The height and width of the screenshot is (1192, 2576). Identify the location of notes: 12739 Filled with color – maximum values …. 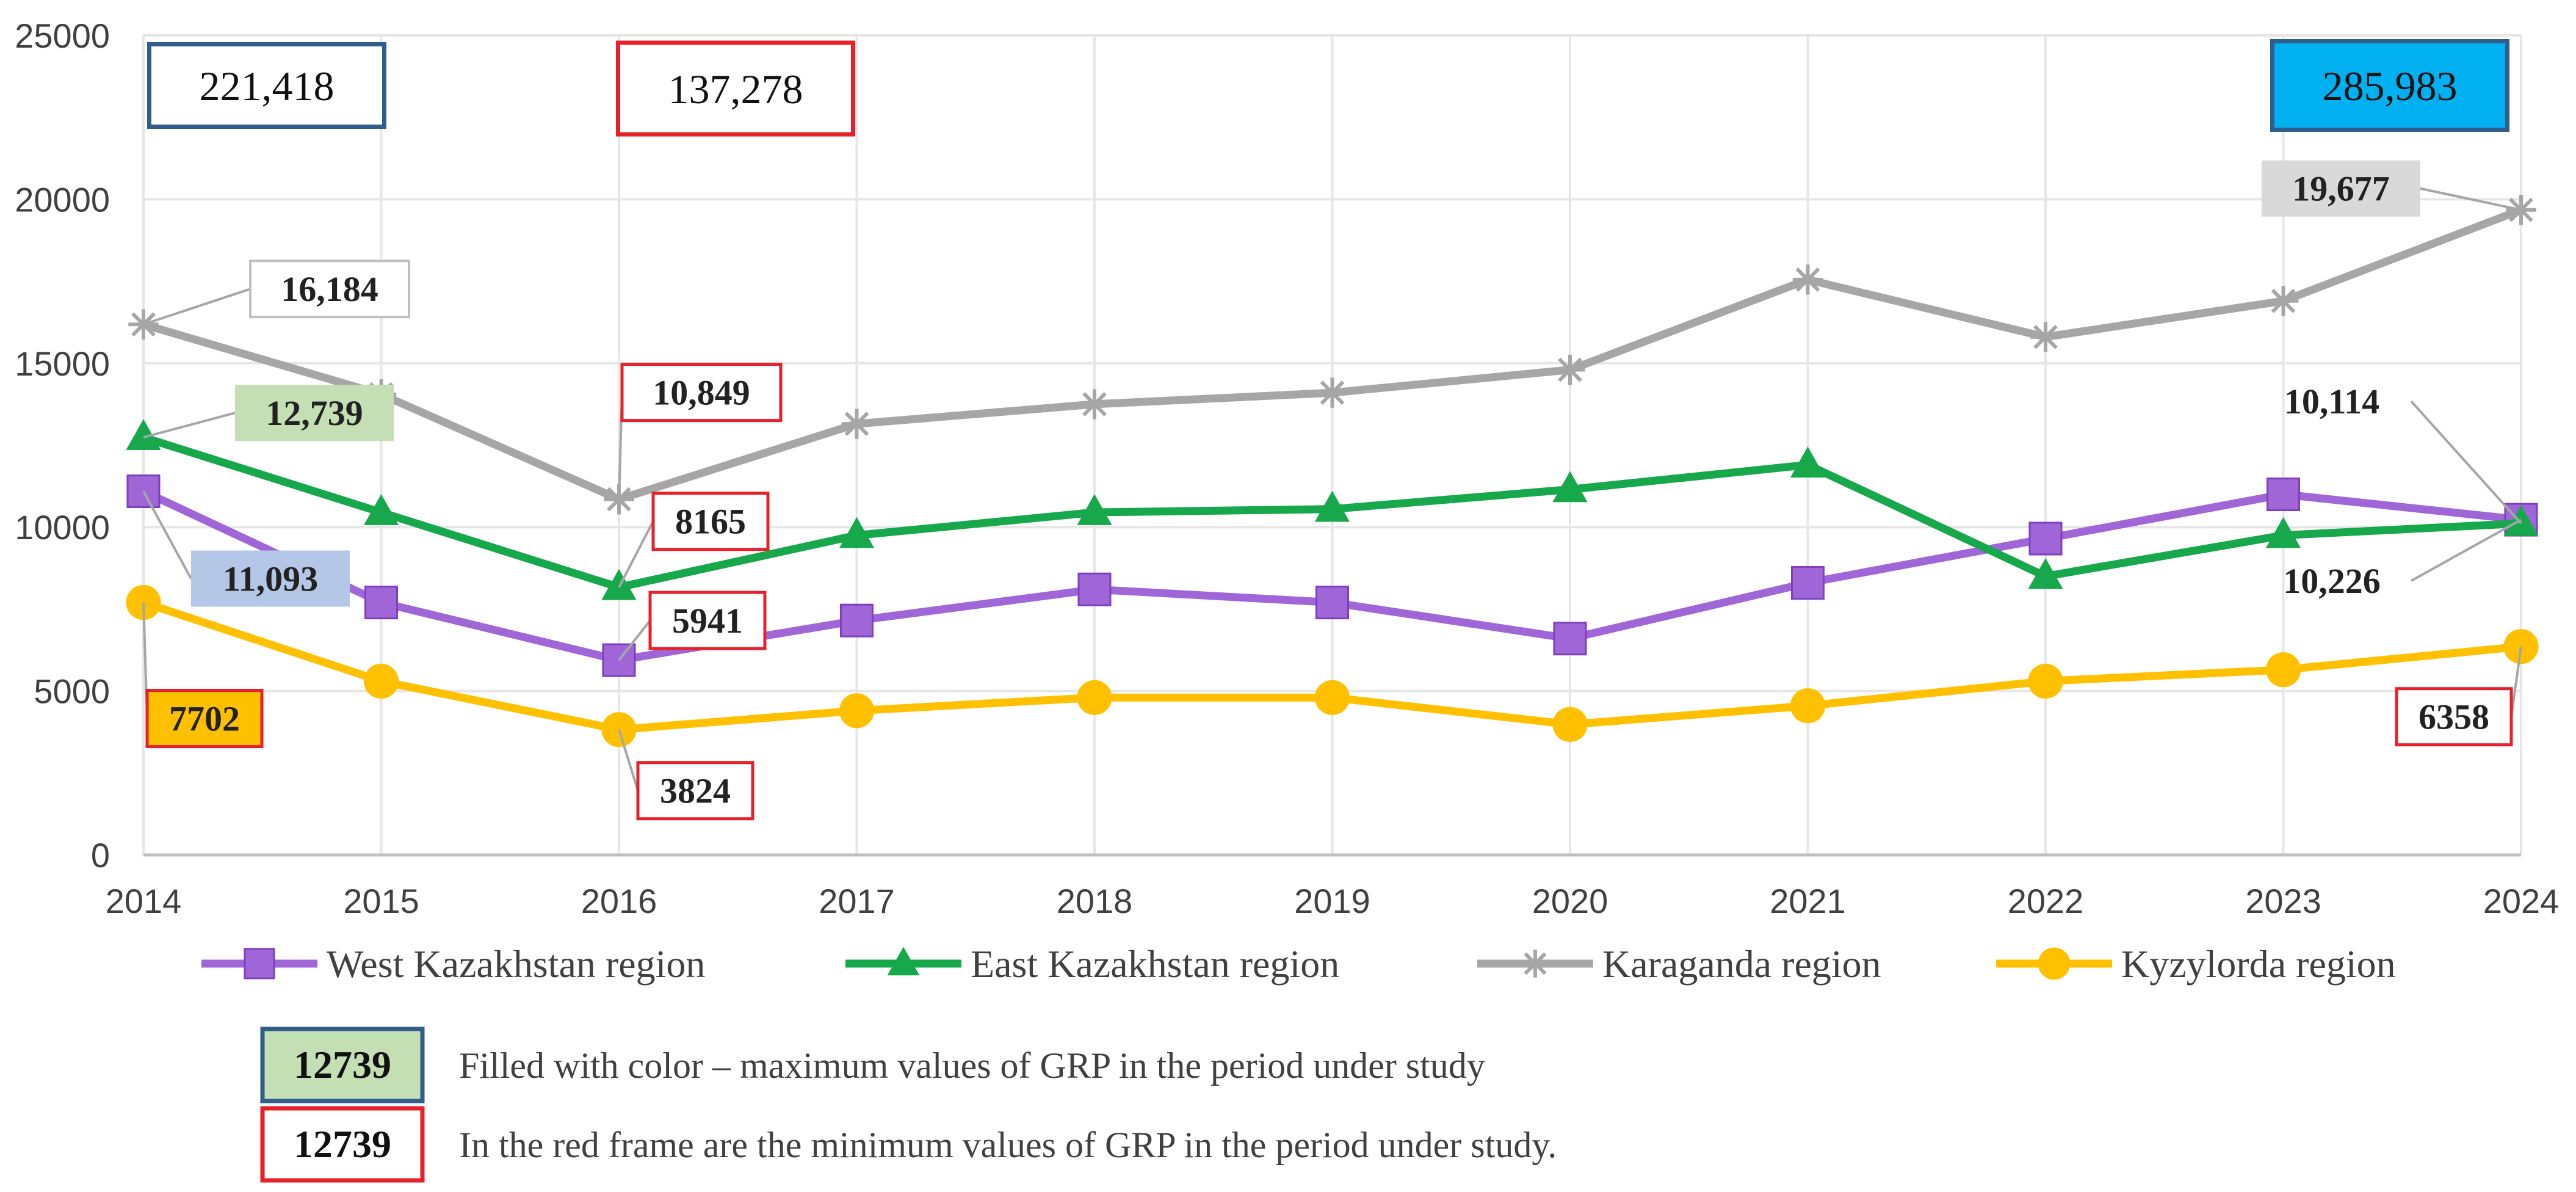
(908, 1105).